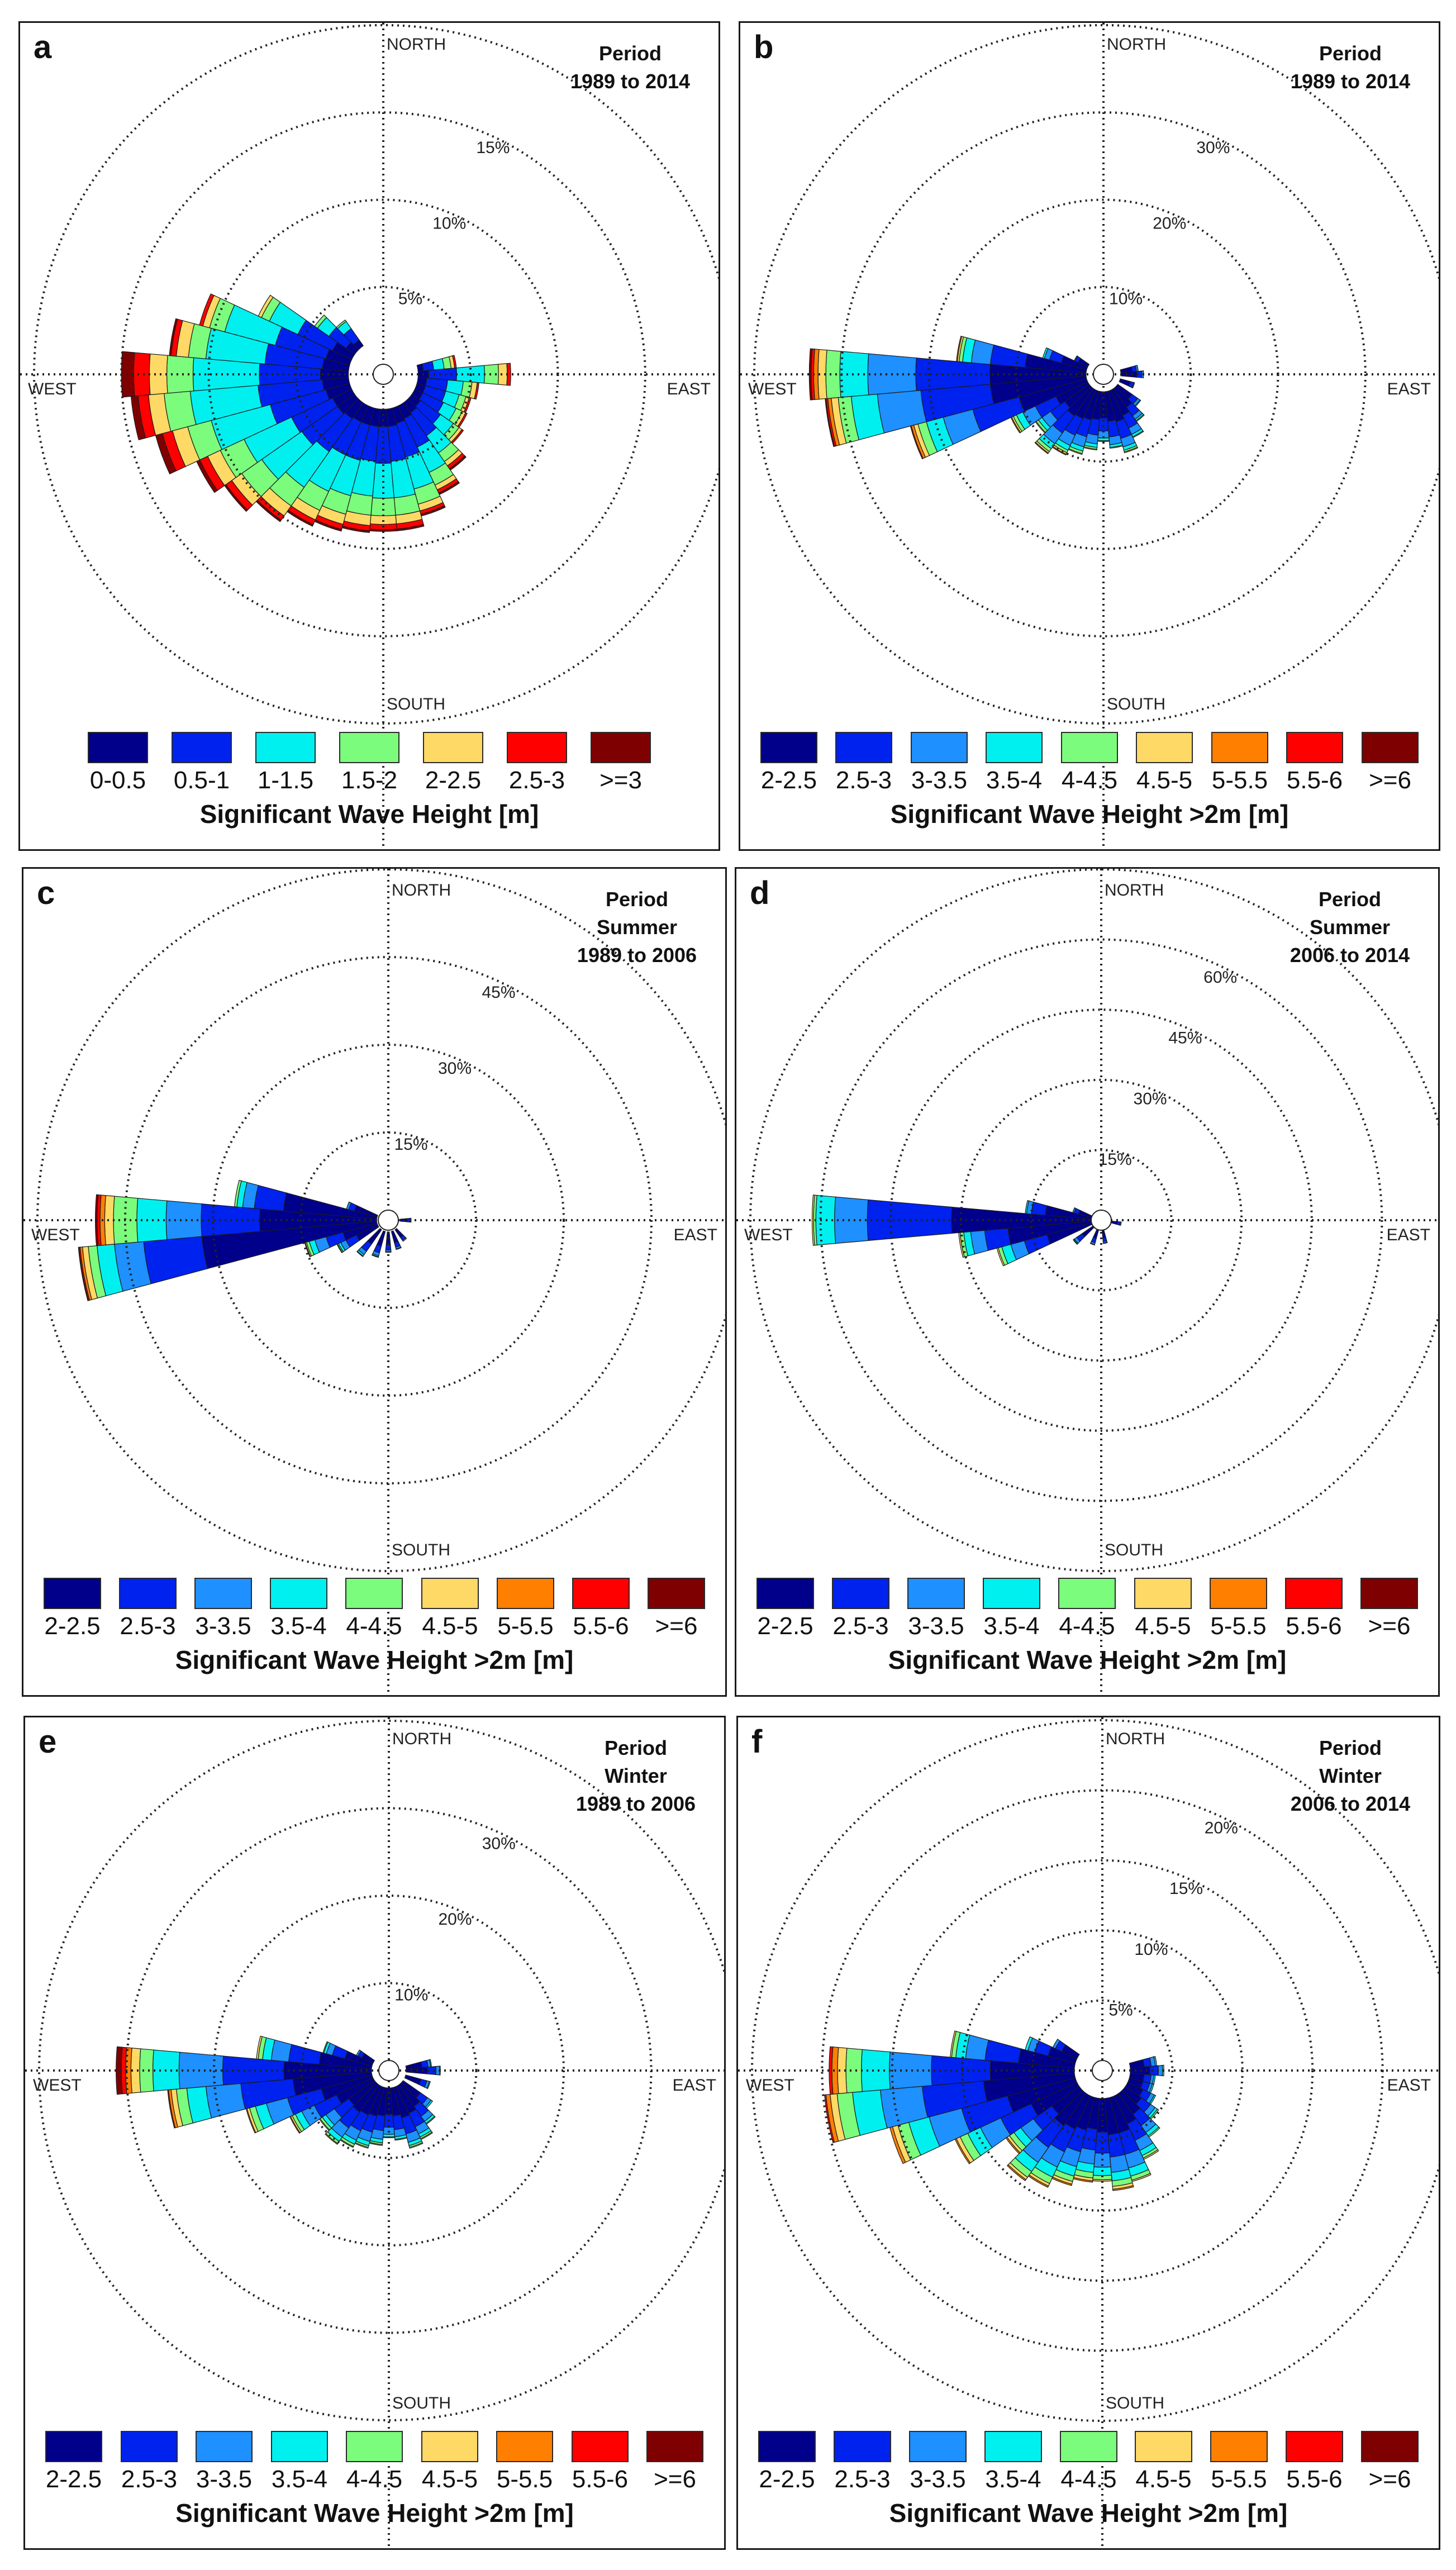  I want to click on legend-label: 1-1.5, so click(285, 780).